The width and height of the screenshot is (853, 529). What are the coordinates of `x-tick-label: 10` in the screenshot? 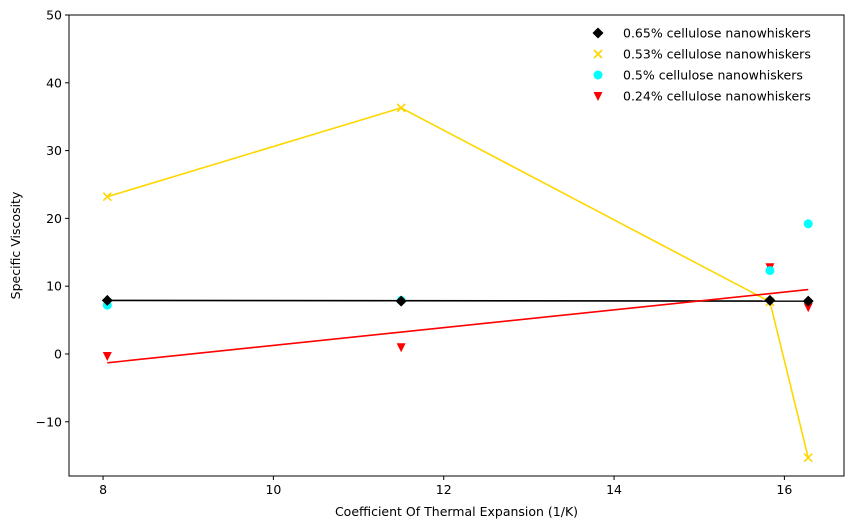 It's located at (273, 489).